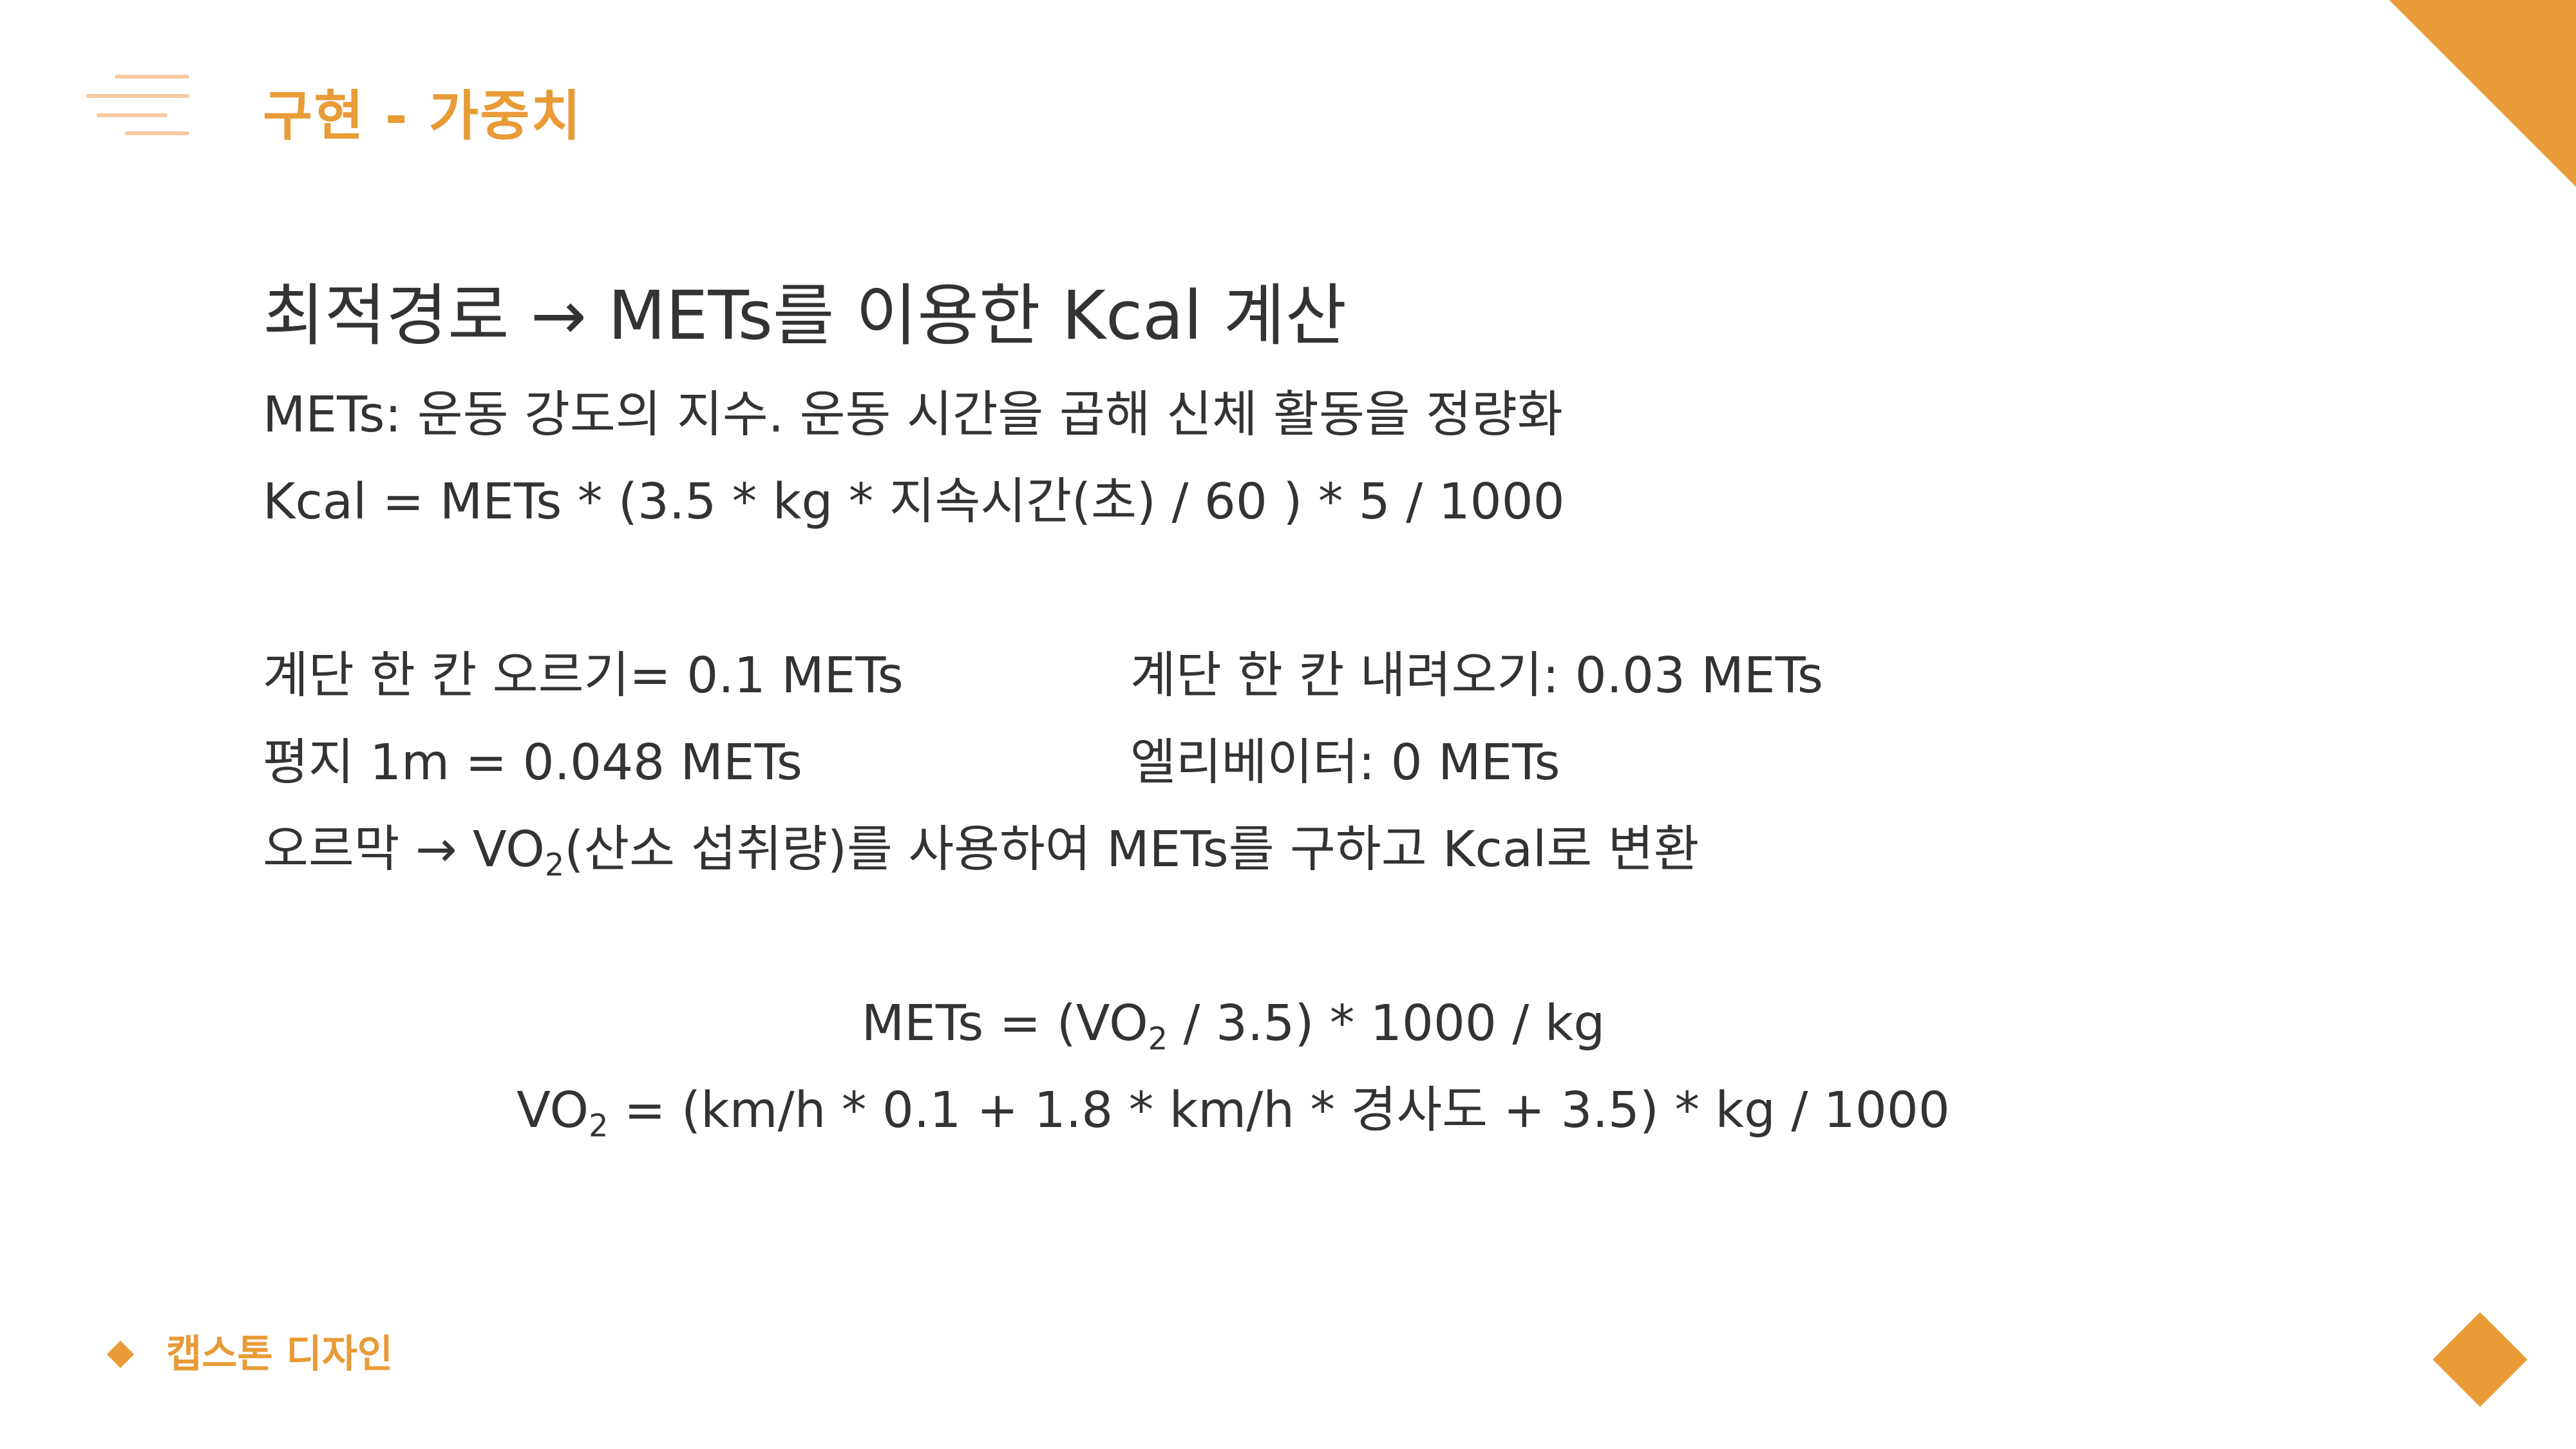 This screenshot has width=2576, height=1449. I want to click on mets-vo2-formula: METs = (VO2 / 3.5) * 1000 / kg, so click(1233, 1024).